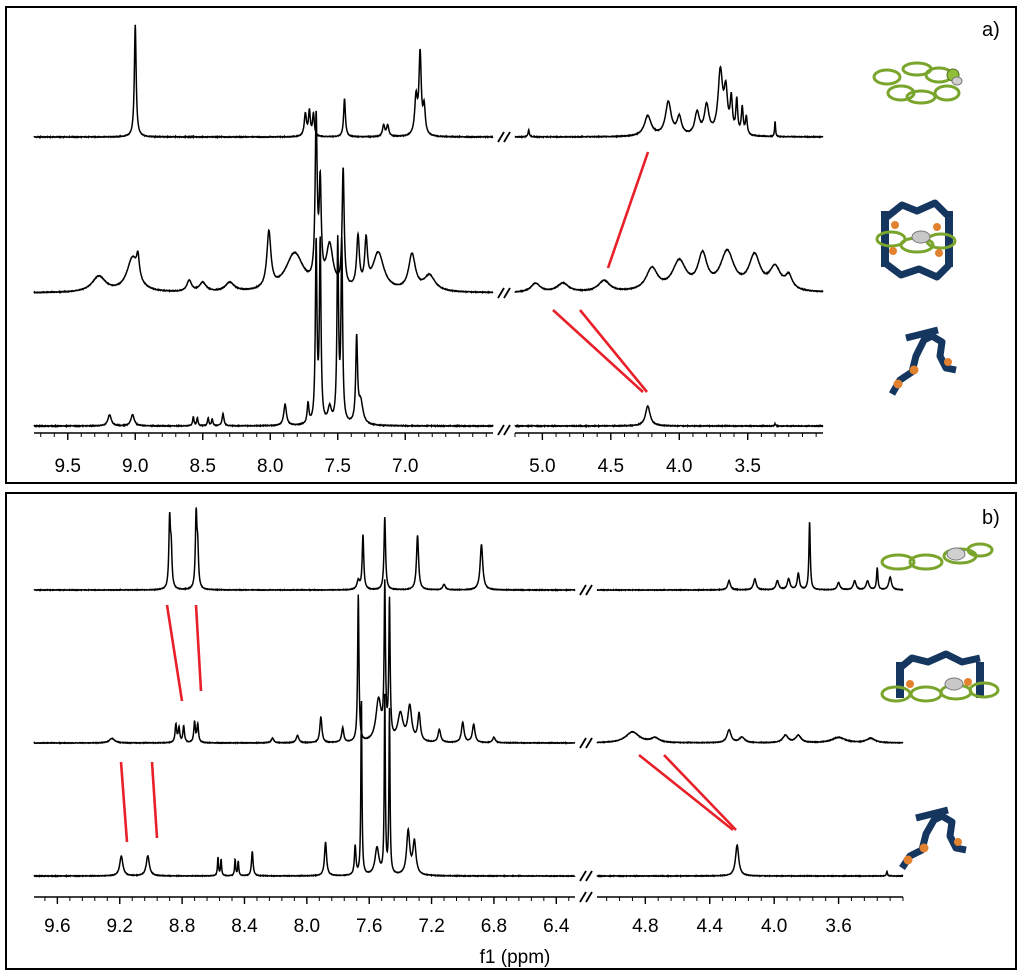 The image size is (1024, 976). Describe the element at coordinates (369, 926) in the screenshot. I see `tick-label: 7.6` at that location.